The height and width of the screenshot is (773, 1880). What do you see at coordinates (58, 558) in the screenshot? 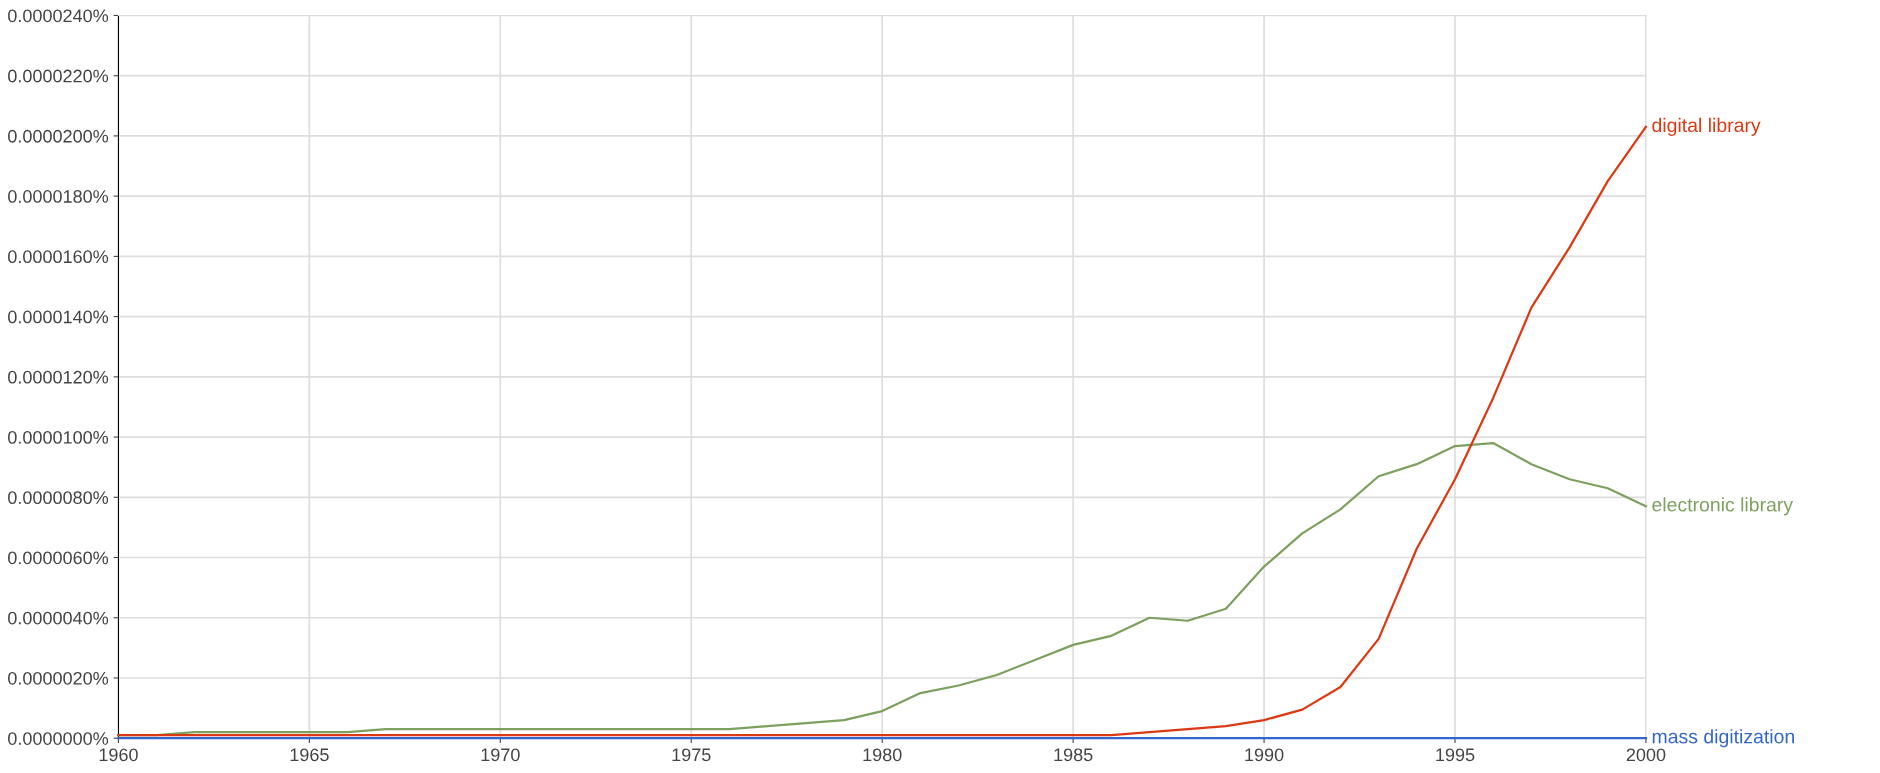
I see `y-tick-label: 0.0000060%` at bounding box center [58, 558].